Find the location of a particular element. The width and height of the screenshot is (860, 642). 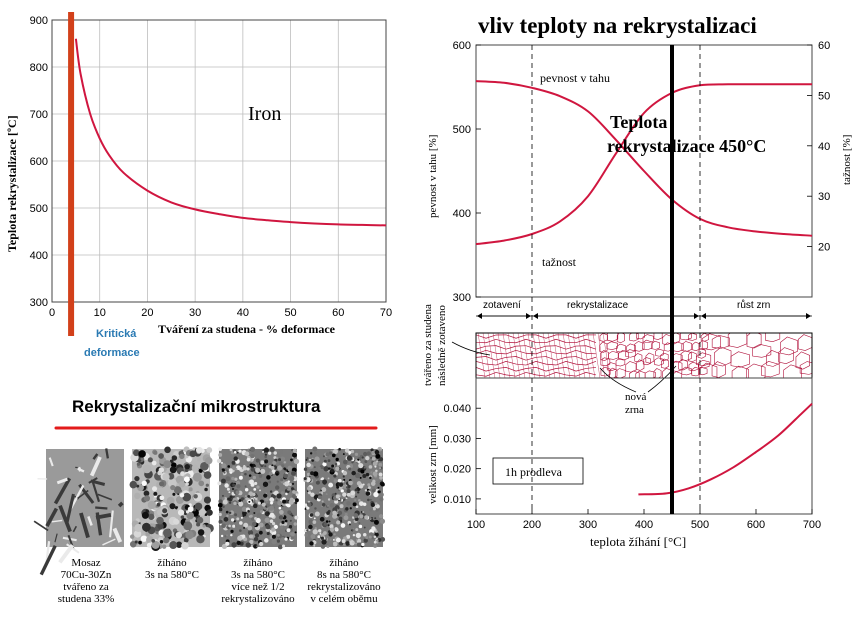

left-x-tick: 50 is located at coordinates (290, 313).